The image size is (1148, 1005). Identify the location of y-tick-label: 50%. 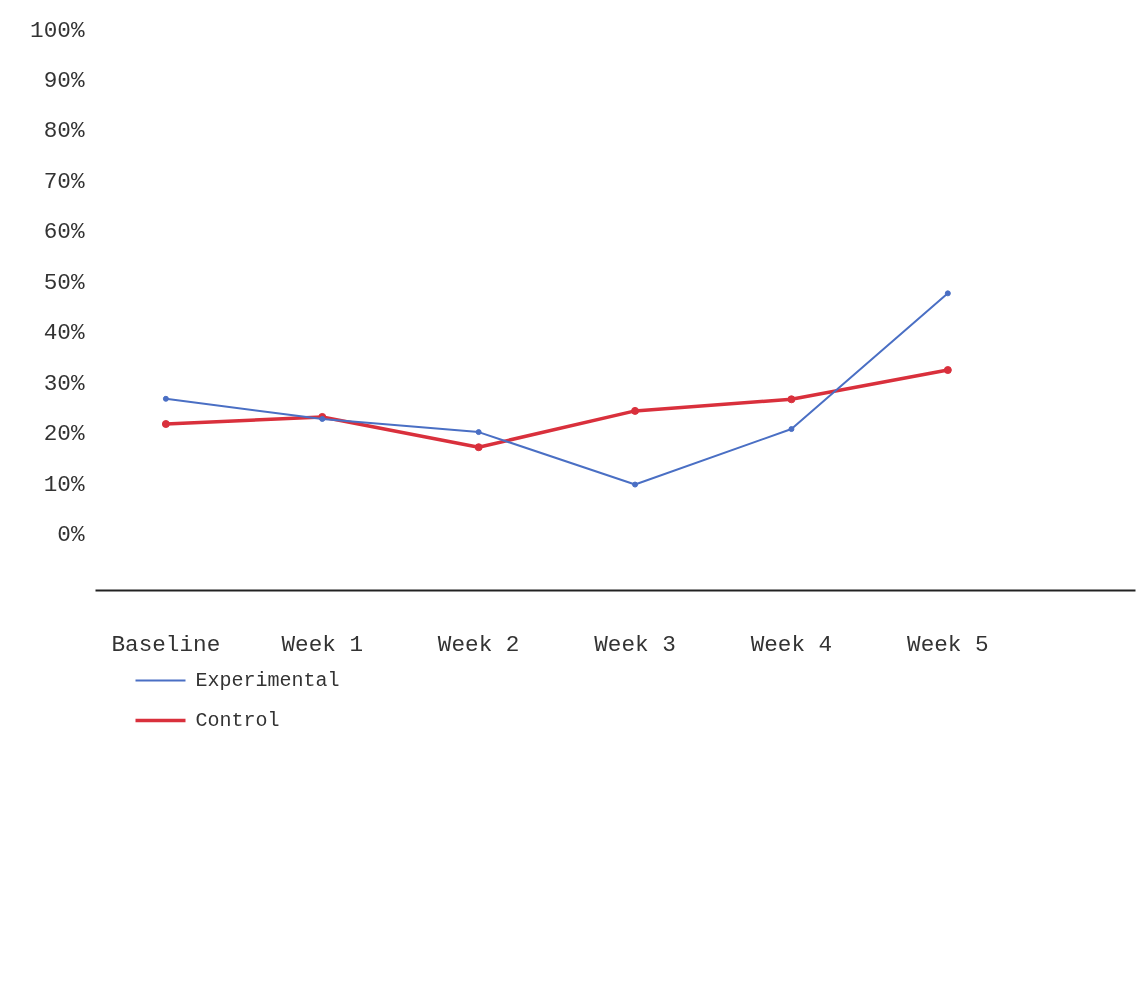
(64, 282).